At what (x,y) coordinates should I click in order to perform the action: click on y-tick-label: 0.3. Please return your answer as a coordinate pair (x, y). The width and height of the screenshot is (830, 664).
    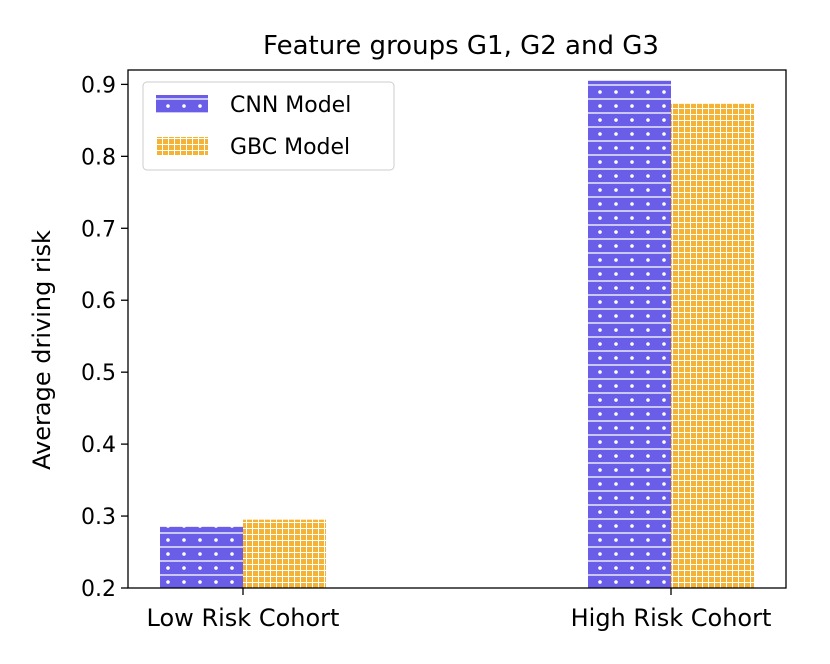
    Looking at the image, I should click on (98, 517).